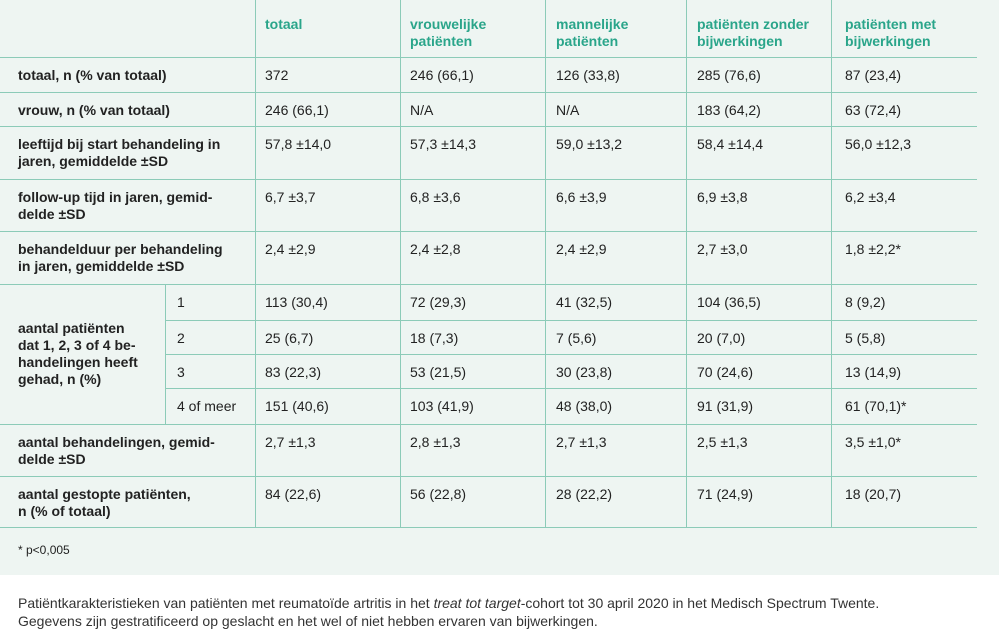 This screenshot has height=639, width=999. What do you see at coordinates (442, 75) in the screenshot?
I see `cell: 246 (66,1)` at bounding box center [442, 75].